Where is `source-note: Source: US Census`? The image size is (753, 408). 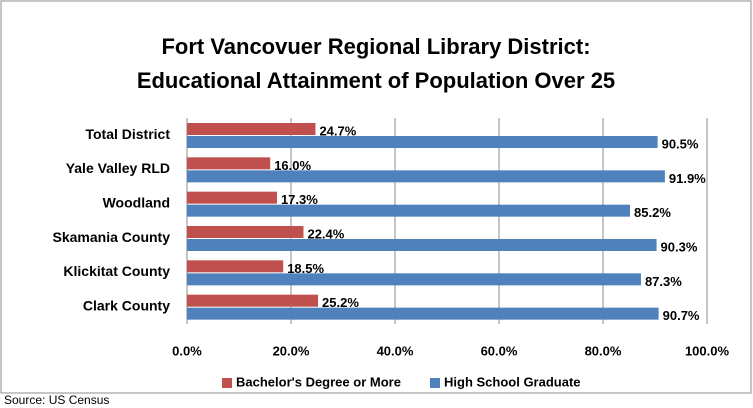
source-note: Source: US Census is located at coordinates (56, 400).